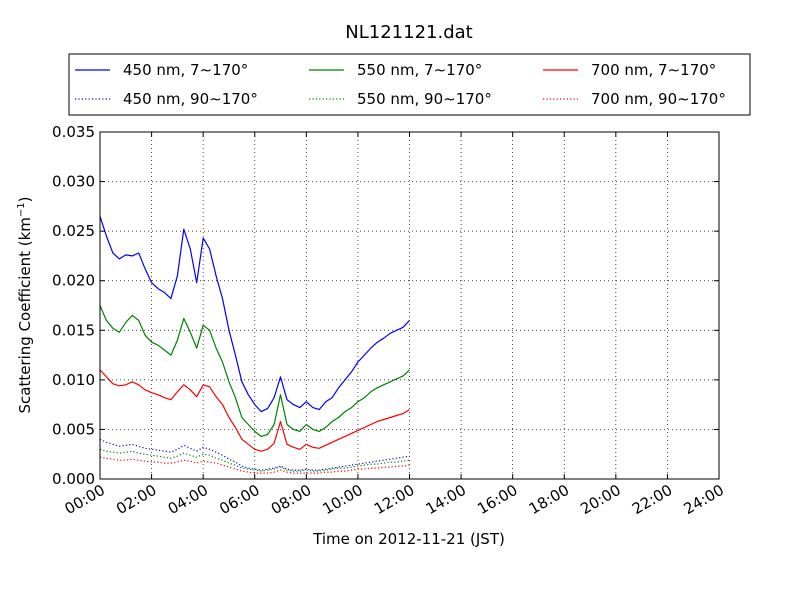  Describe the element at coordinates (136, 499) in the screenshot. I see `x-tick-label: 02:00` at that location.